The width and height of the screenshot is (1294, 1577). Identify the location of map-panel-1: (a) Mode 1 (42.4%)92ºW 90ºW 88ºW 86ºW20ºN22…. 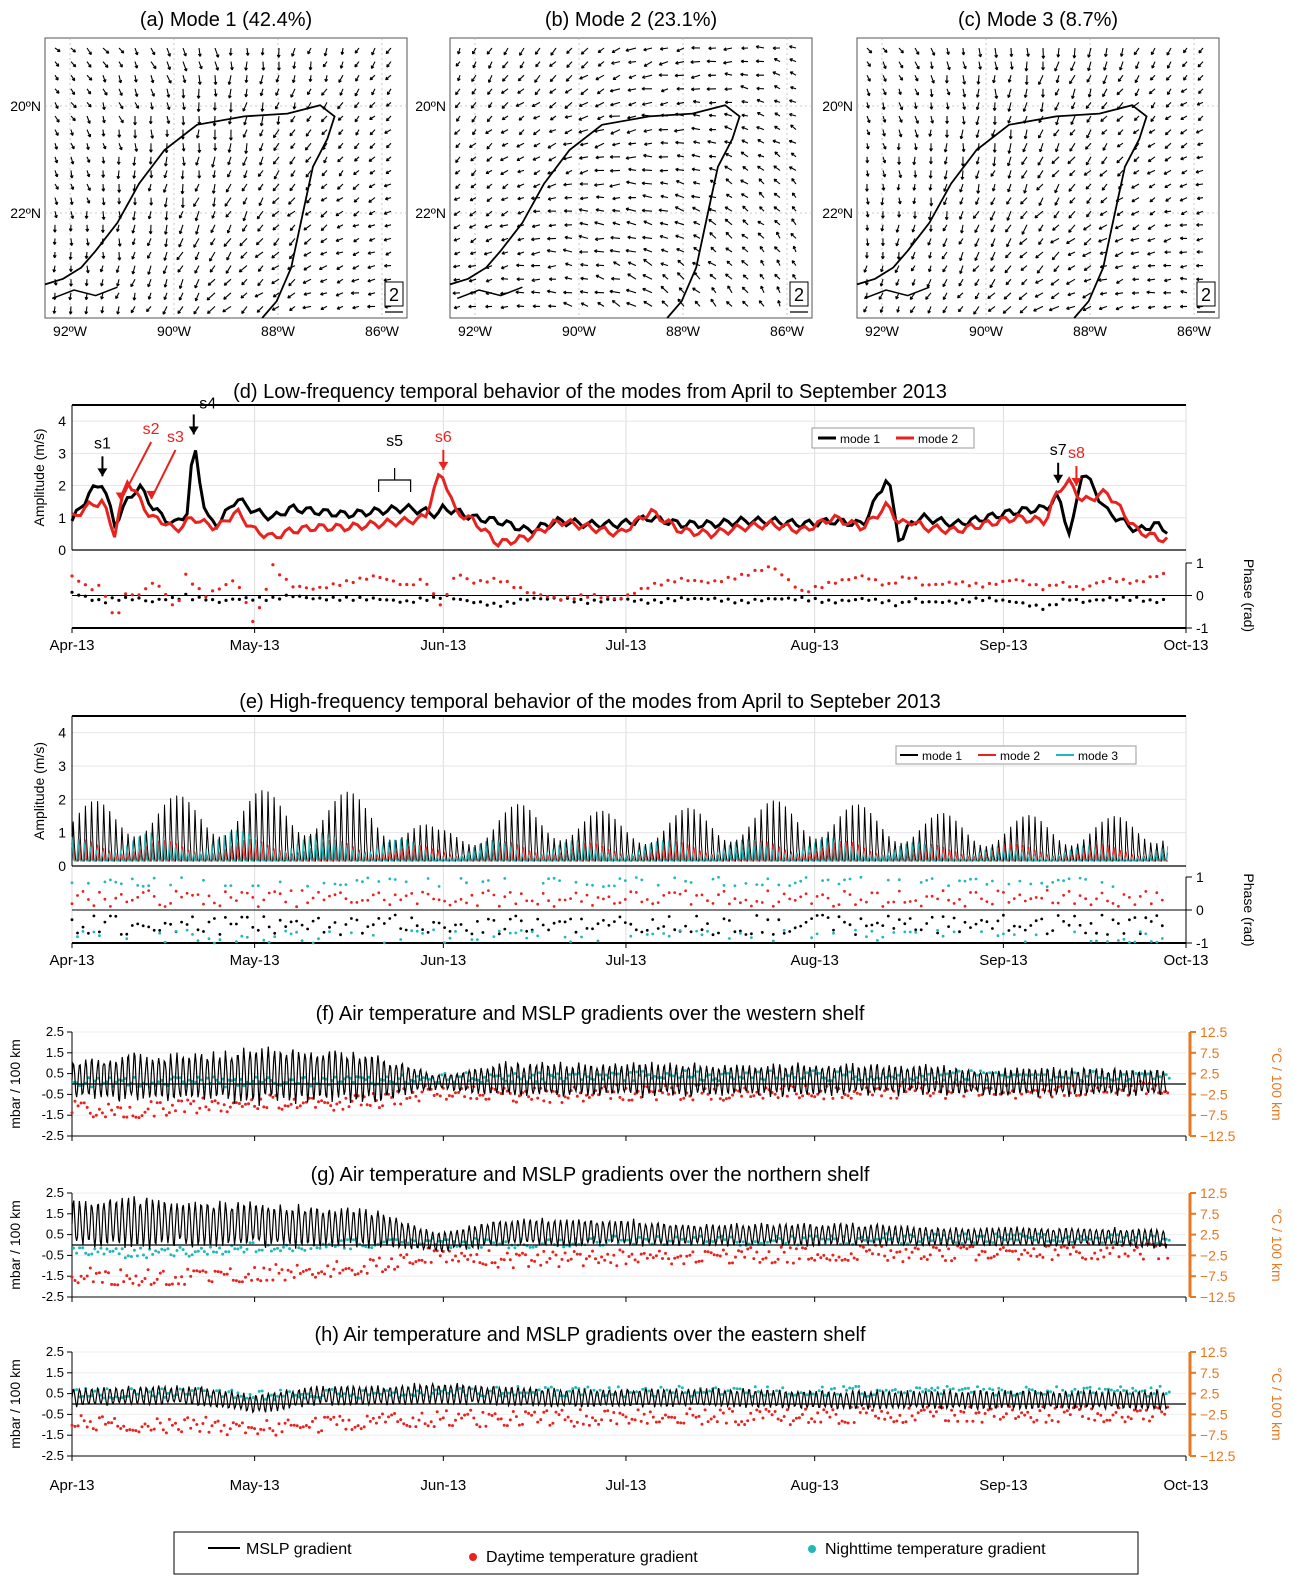
(209, 174).